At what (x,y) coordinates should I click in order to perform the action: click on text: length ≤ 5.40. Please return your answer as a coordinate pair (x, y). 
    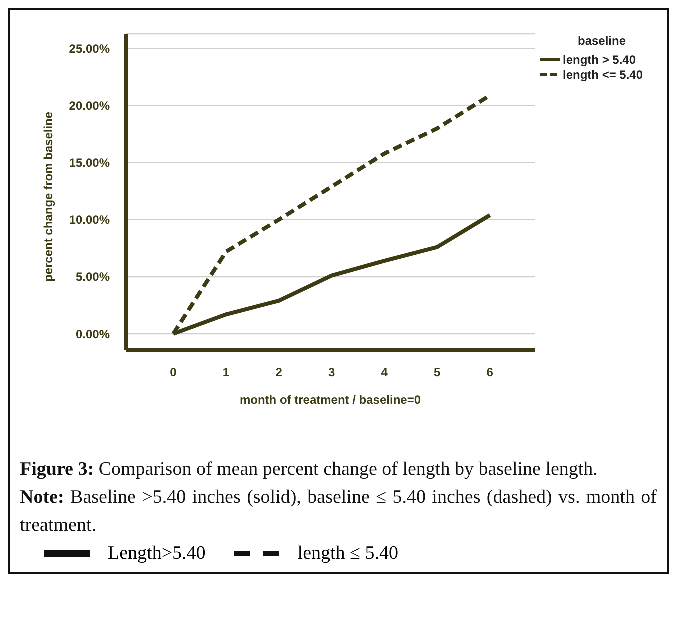
    Looking at the image, I should click on (348, 554).